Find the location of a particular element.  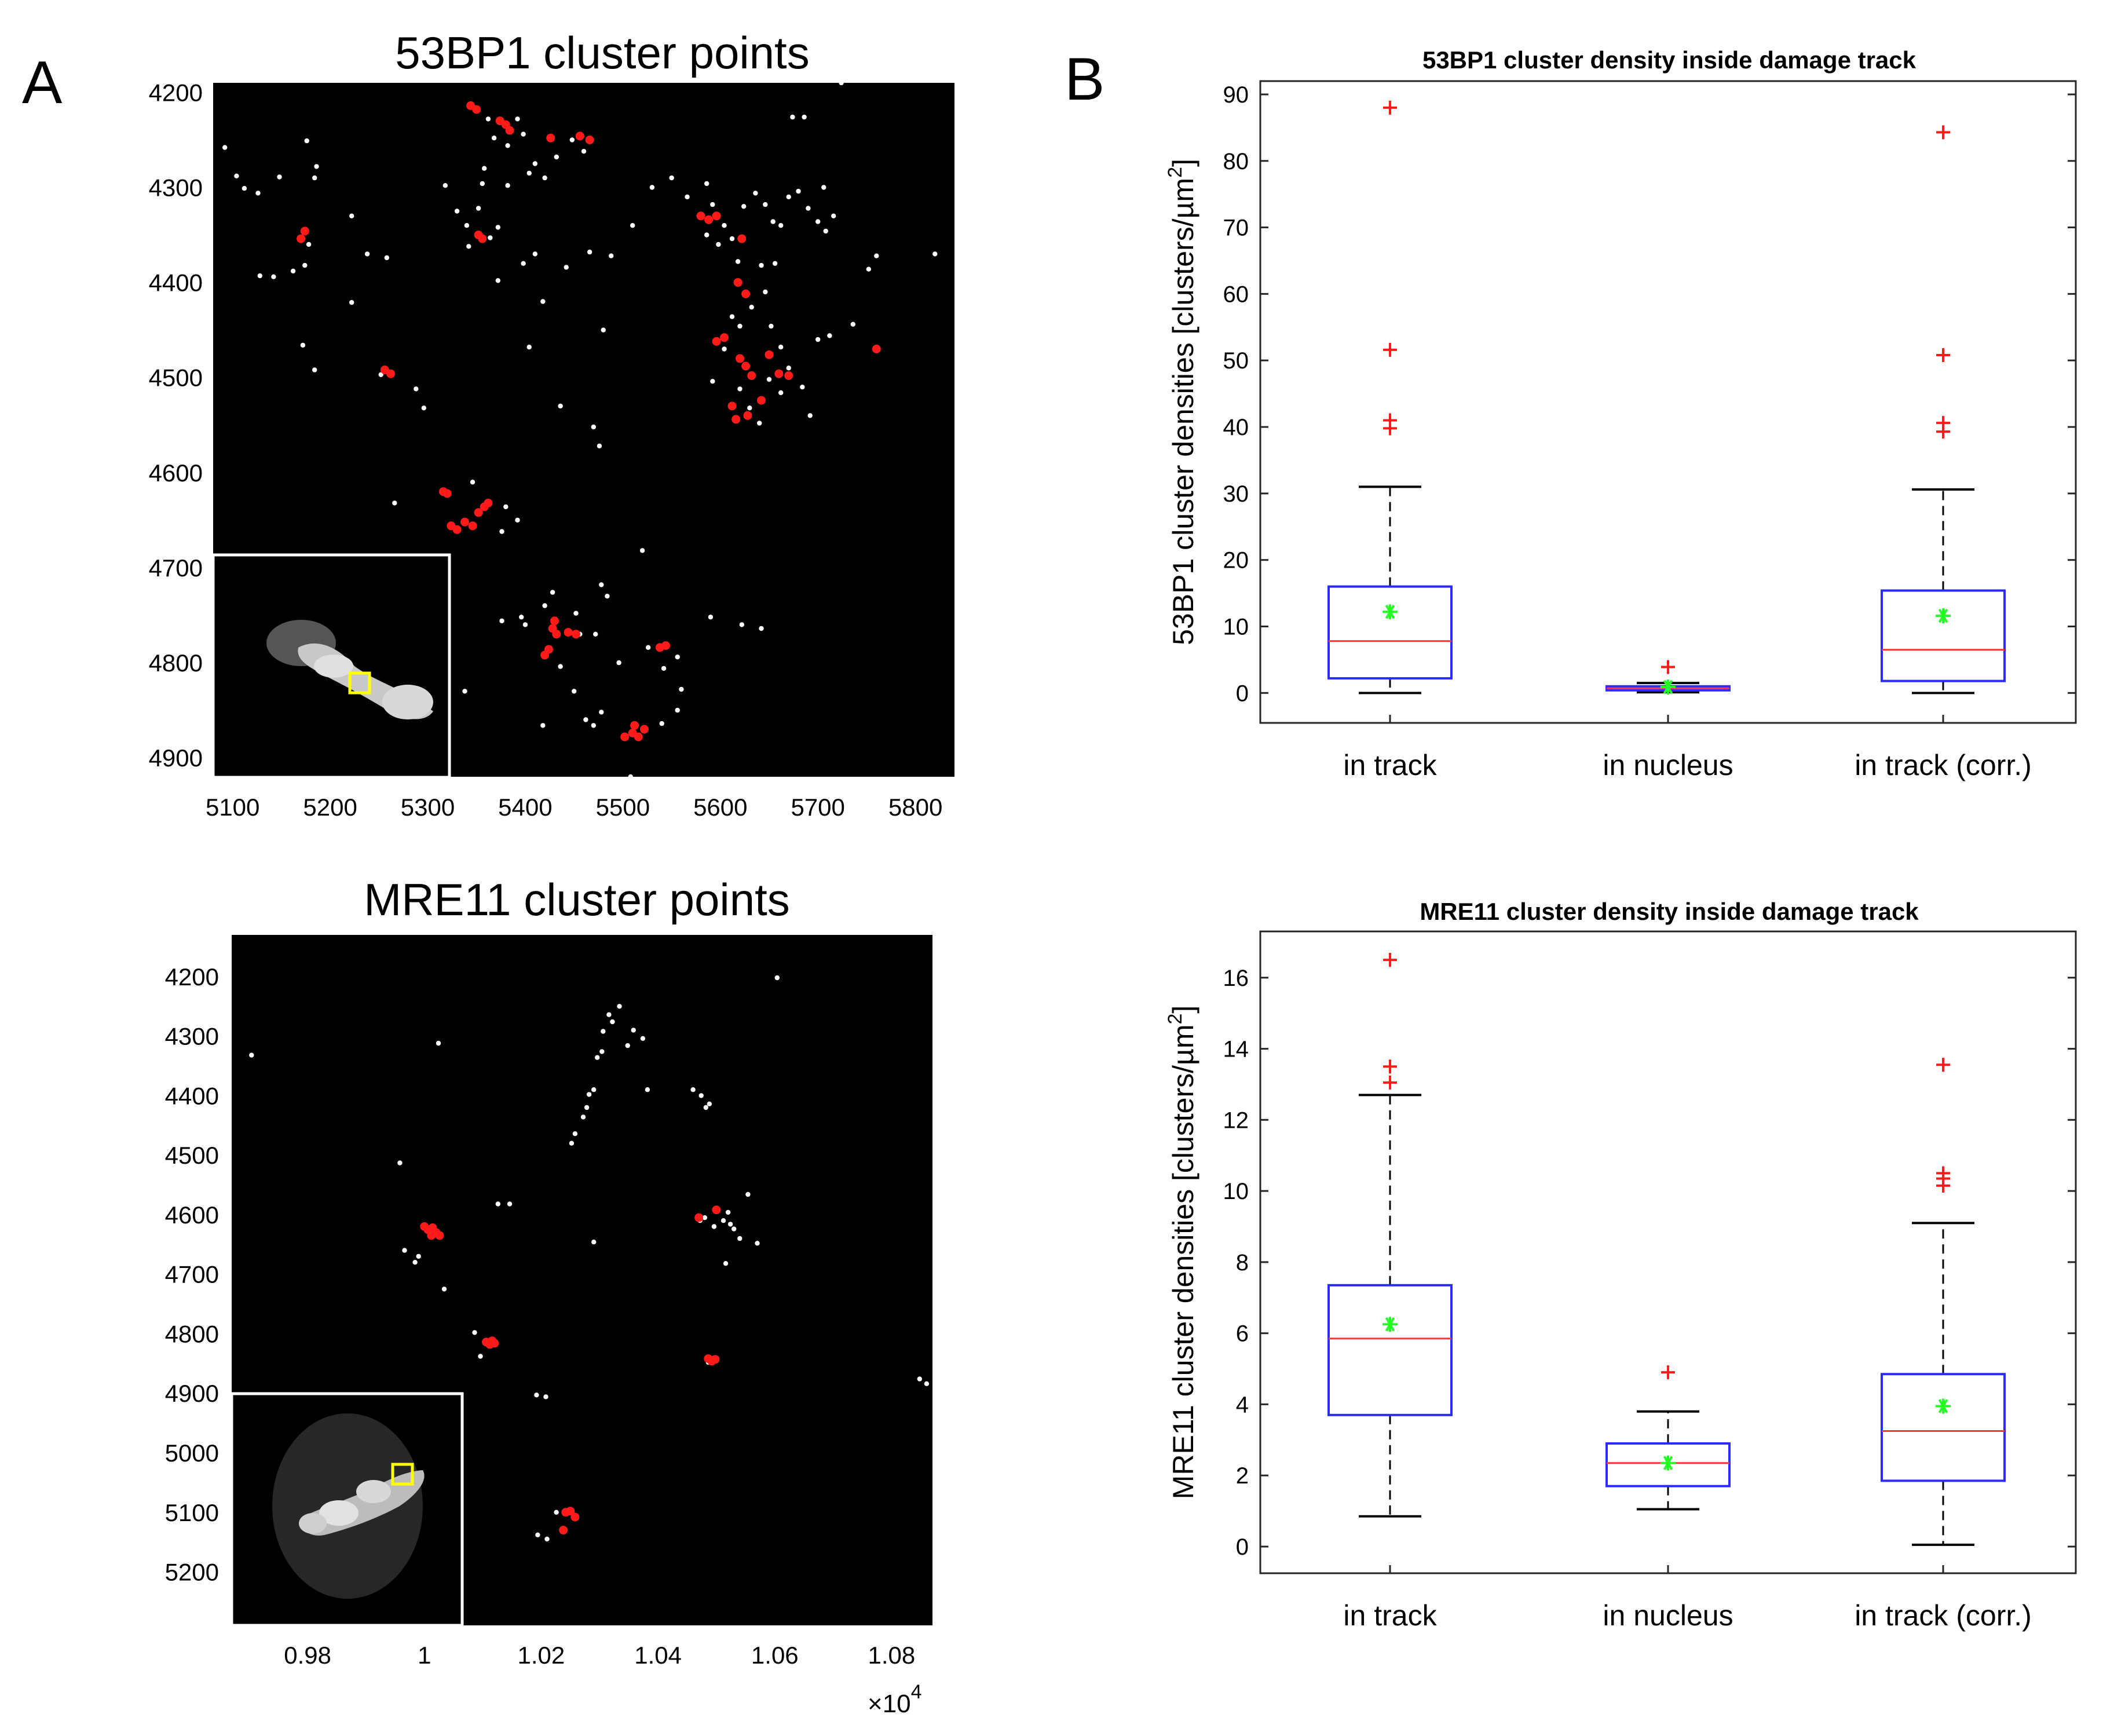

x-tick-label: 5800 is located at coordinates (915, 808).